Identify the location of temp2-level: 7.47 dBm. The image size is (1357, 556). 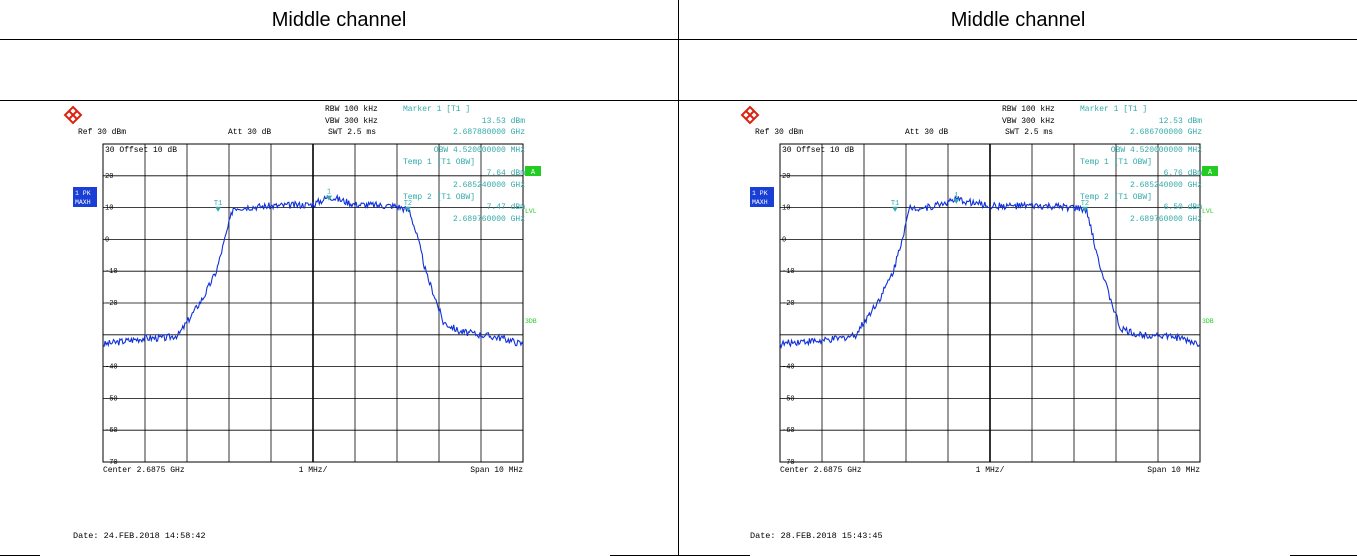
(506, 207).